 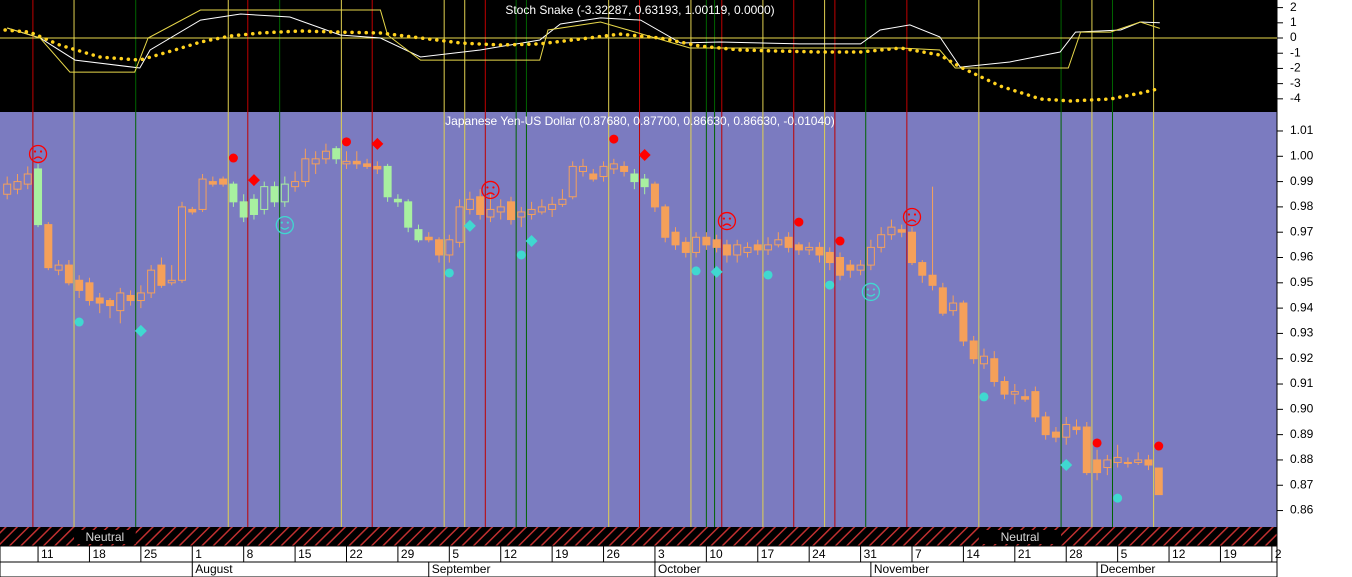 What do you see at coordinates (305, 554) in the screenshot?
I see `x-tick-label: 15` at bounding box center [305, 554].